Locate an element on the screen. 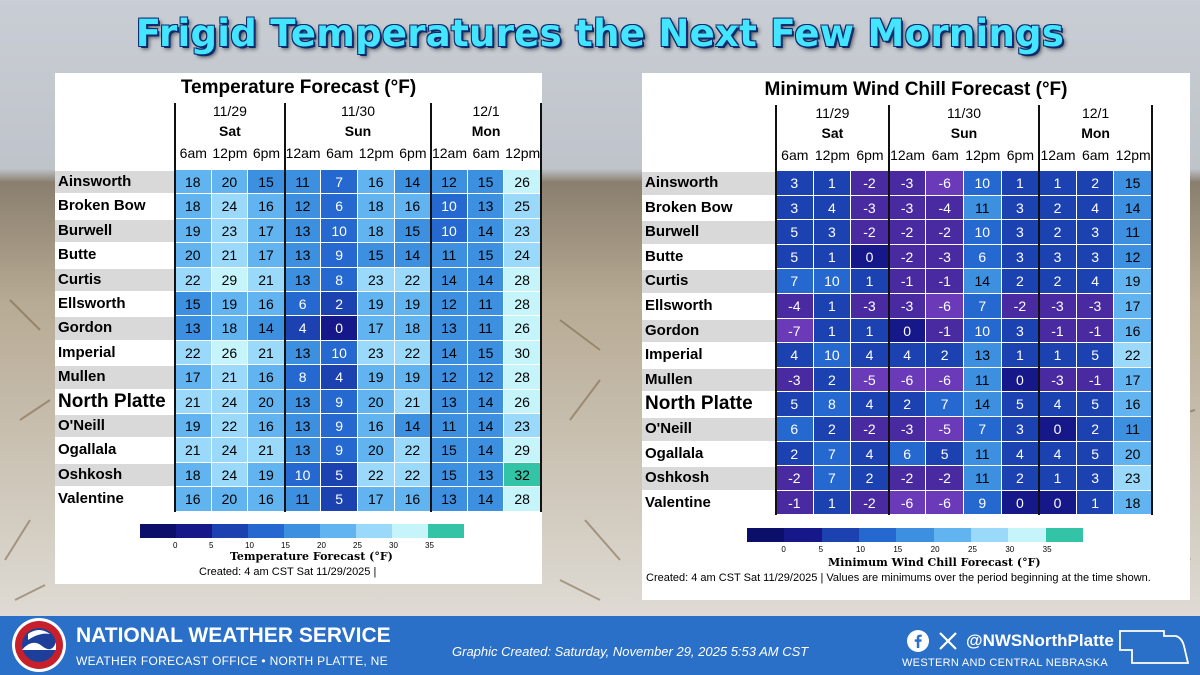 This screenshot has height=675, width=1200. temp-value-cell: 10 is located at coordinates (339, 231).